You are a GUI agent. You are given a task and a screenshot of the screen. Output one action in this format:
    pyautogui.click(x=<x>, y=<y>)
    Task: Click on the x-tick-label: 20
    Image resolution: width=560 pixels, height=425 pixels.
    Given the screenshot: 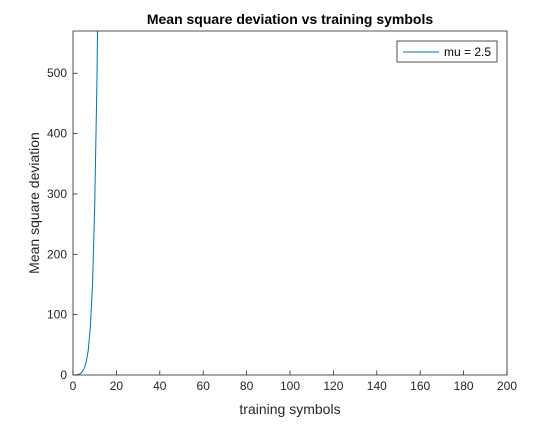 What is the action you would take?
    pyautogui.click(x=117, y=386)
    